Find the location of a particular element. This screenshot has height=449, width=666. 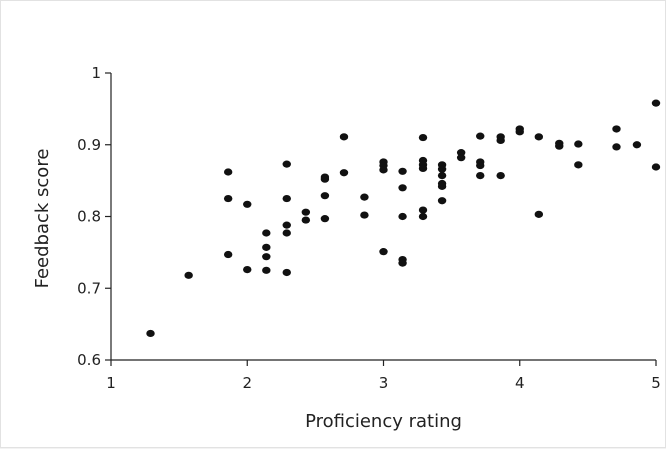

x-tick-label: 2 is located at coordinates (247, 383).